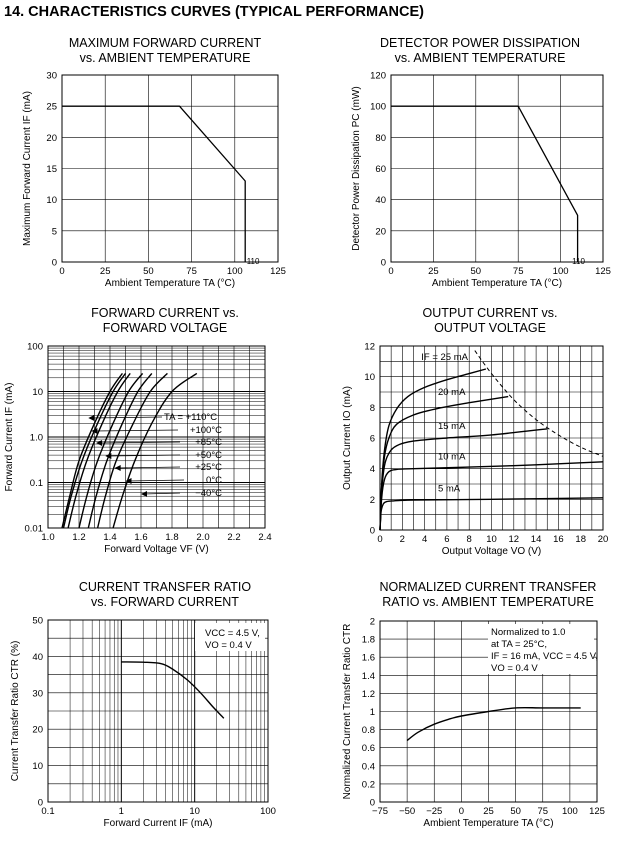  Describe the element at coordinates (190, 417) in the screenshot. I see `chart-3-annotation-label: TA = +110°C` at that location.